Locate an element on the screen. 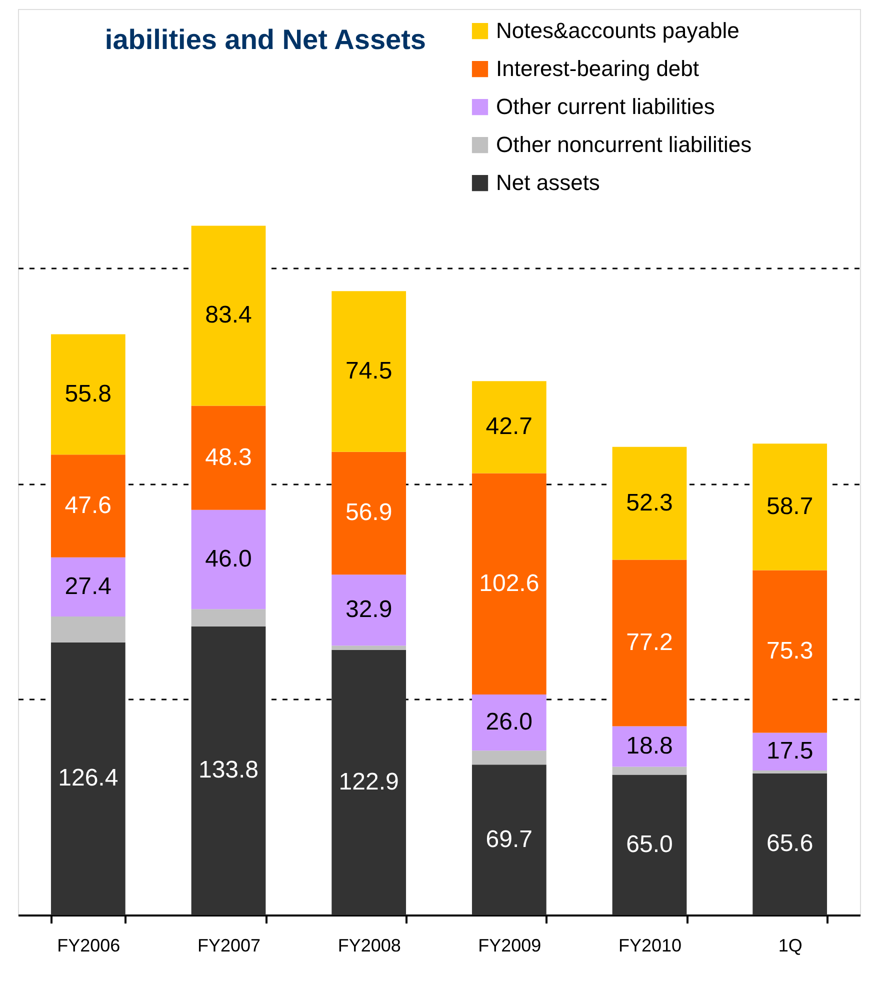 This screenshot has height=988, width=872. data-label: 27.4 is located at coordinates (88, 586).